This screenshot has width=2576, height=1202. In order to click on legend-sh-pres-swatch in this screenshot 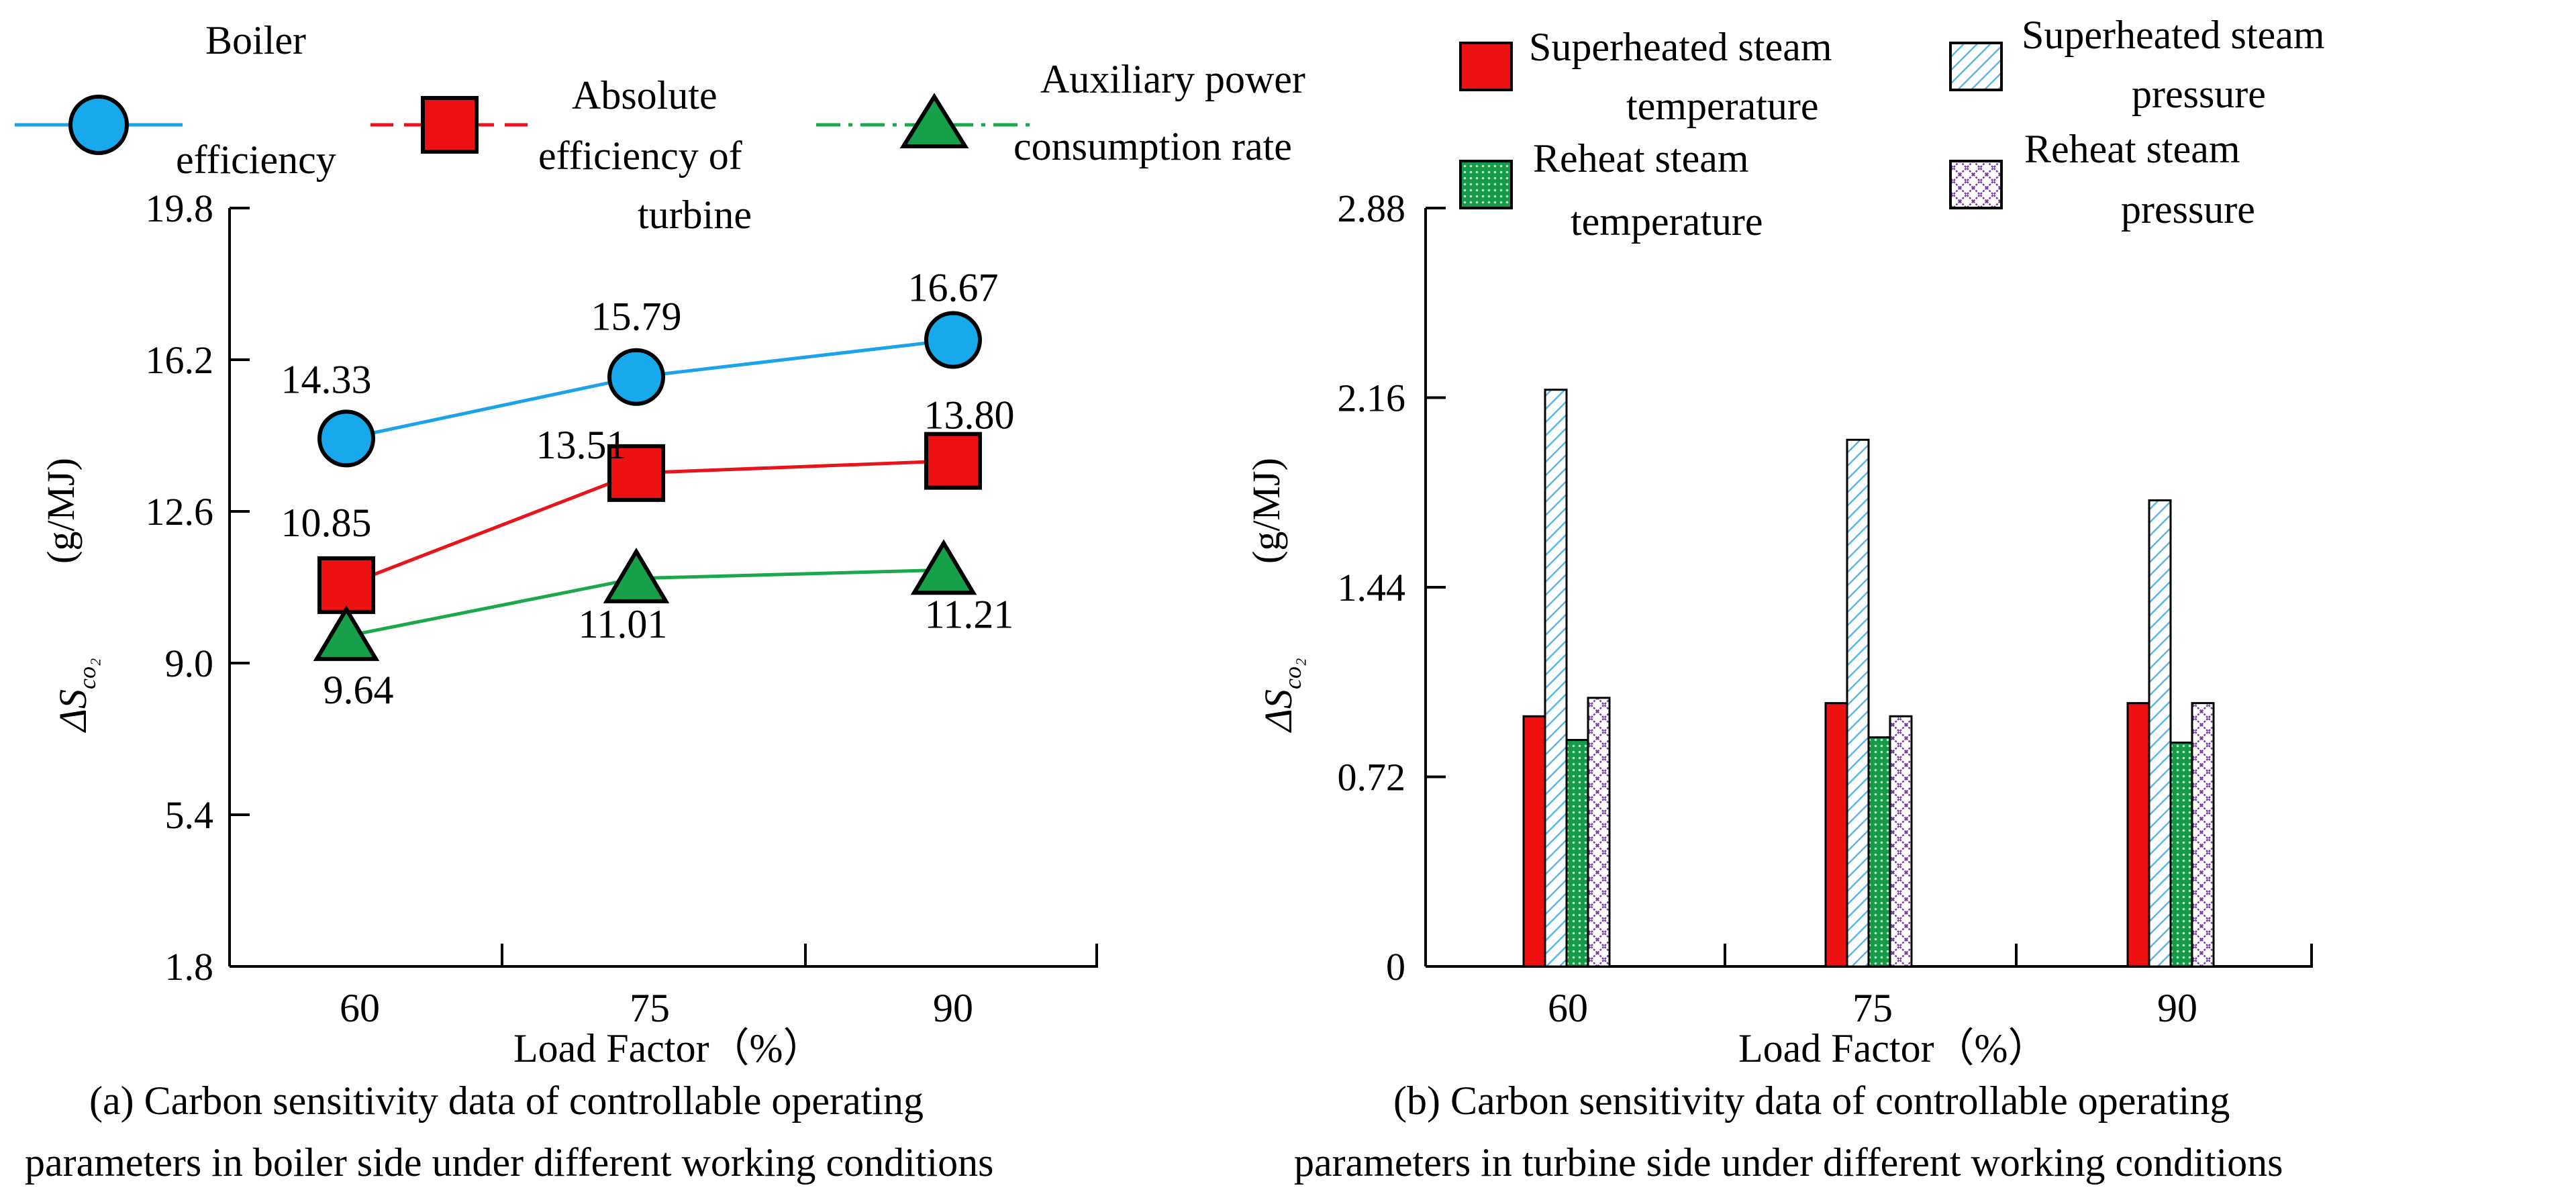, I will do `click(1976, 66)`.